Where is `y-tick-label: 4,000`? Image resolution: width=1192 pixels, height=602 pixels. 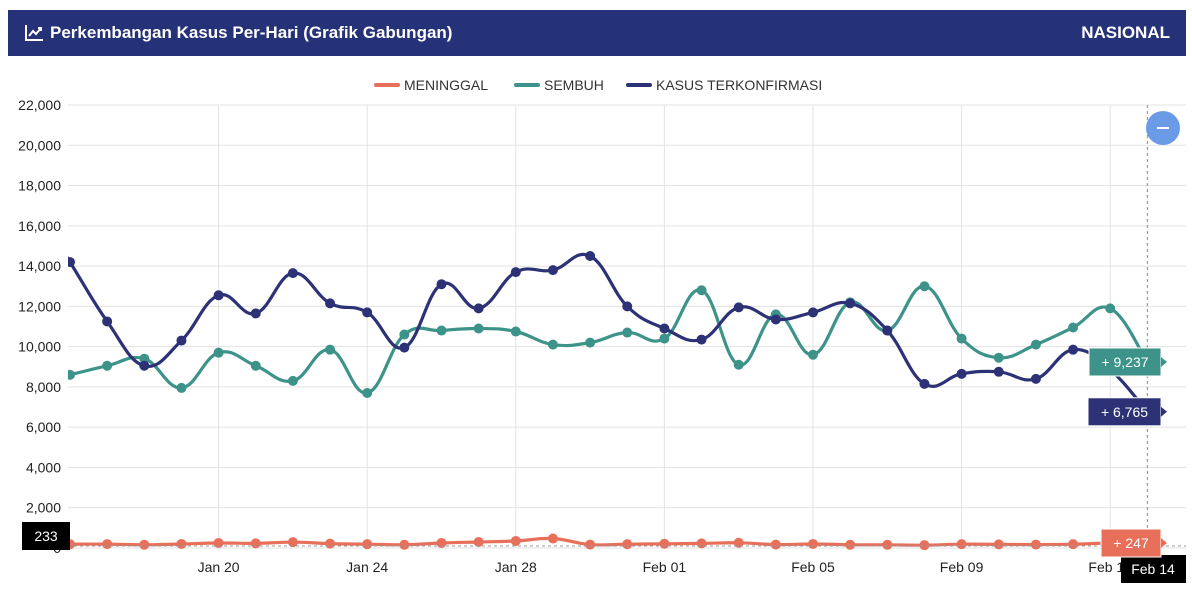
y-tick-label: 4,000 is located at coordinates (43, 467).